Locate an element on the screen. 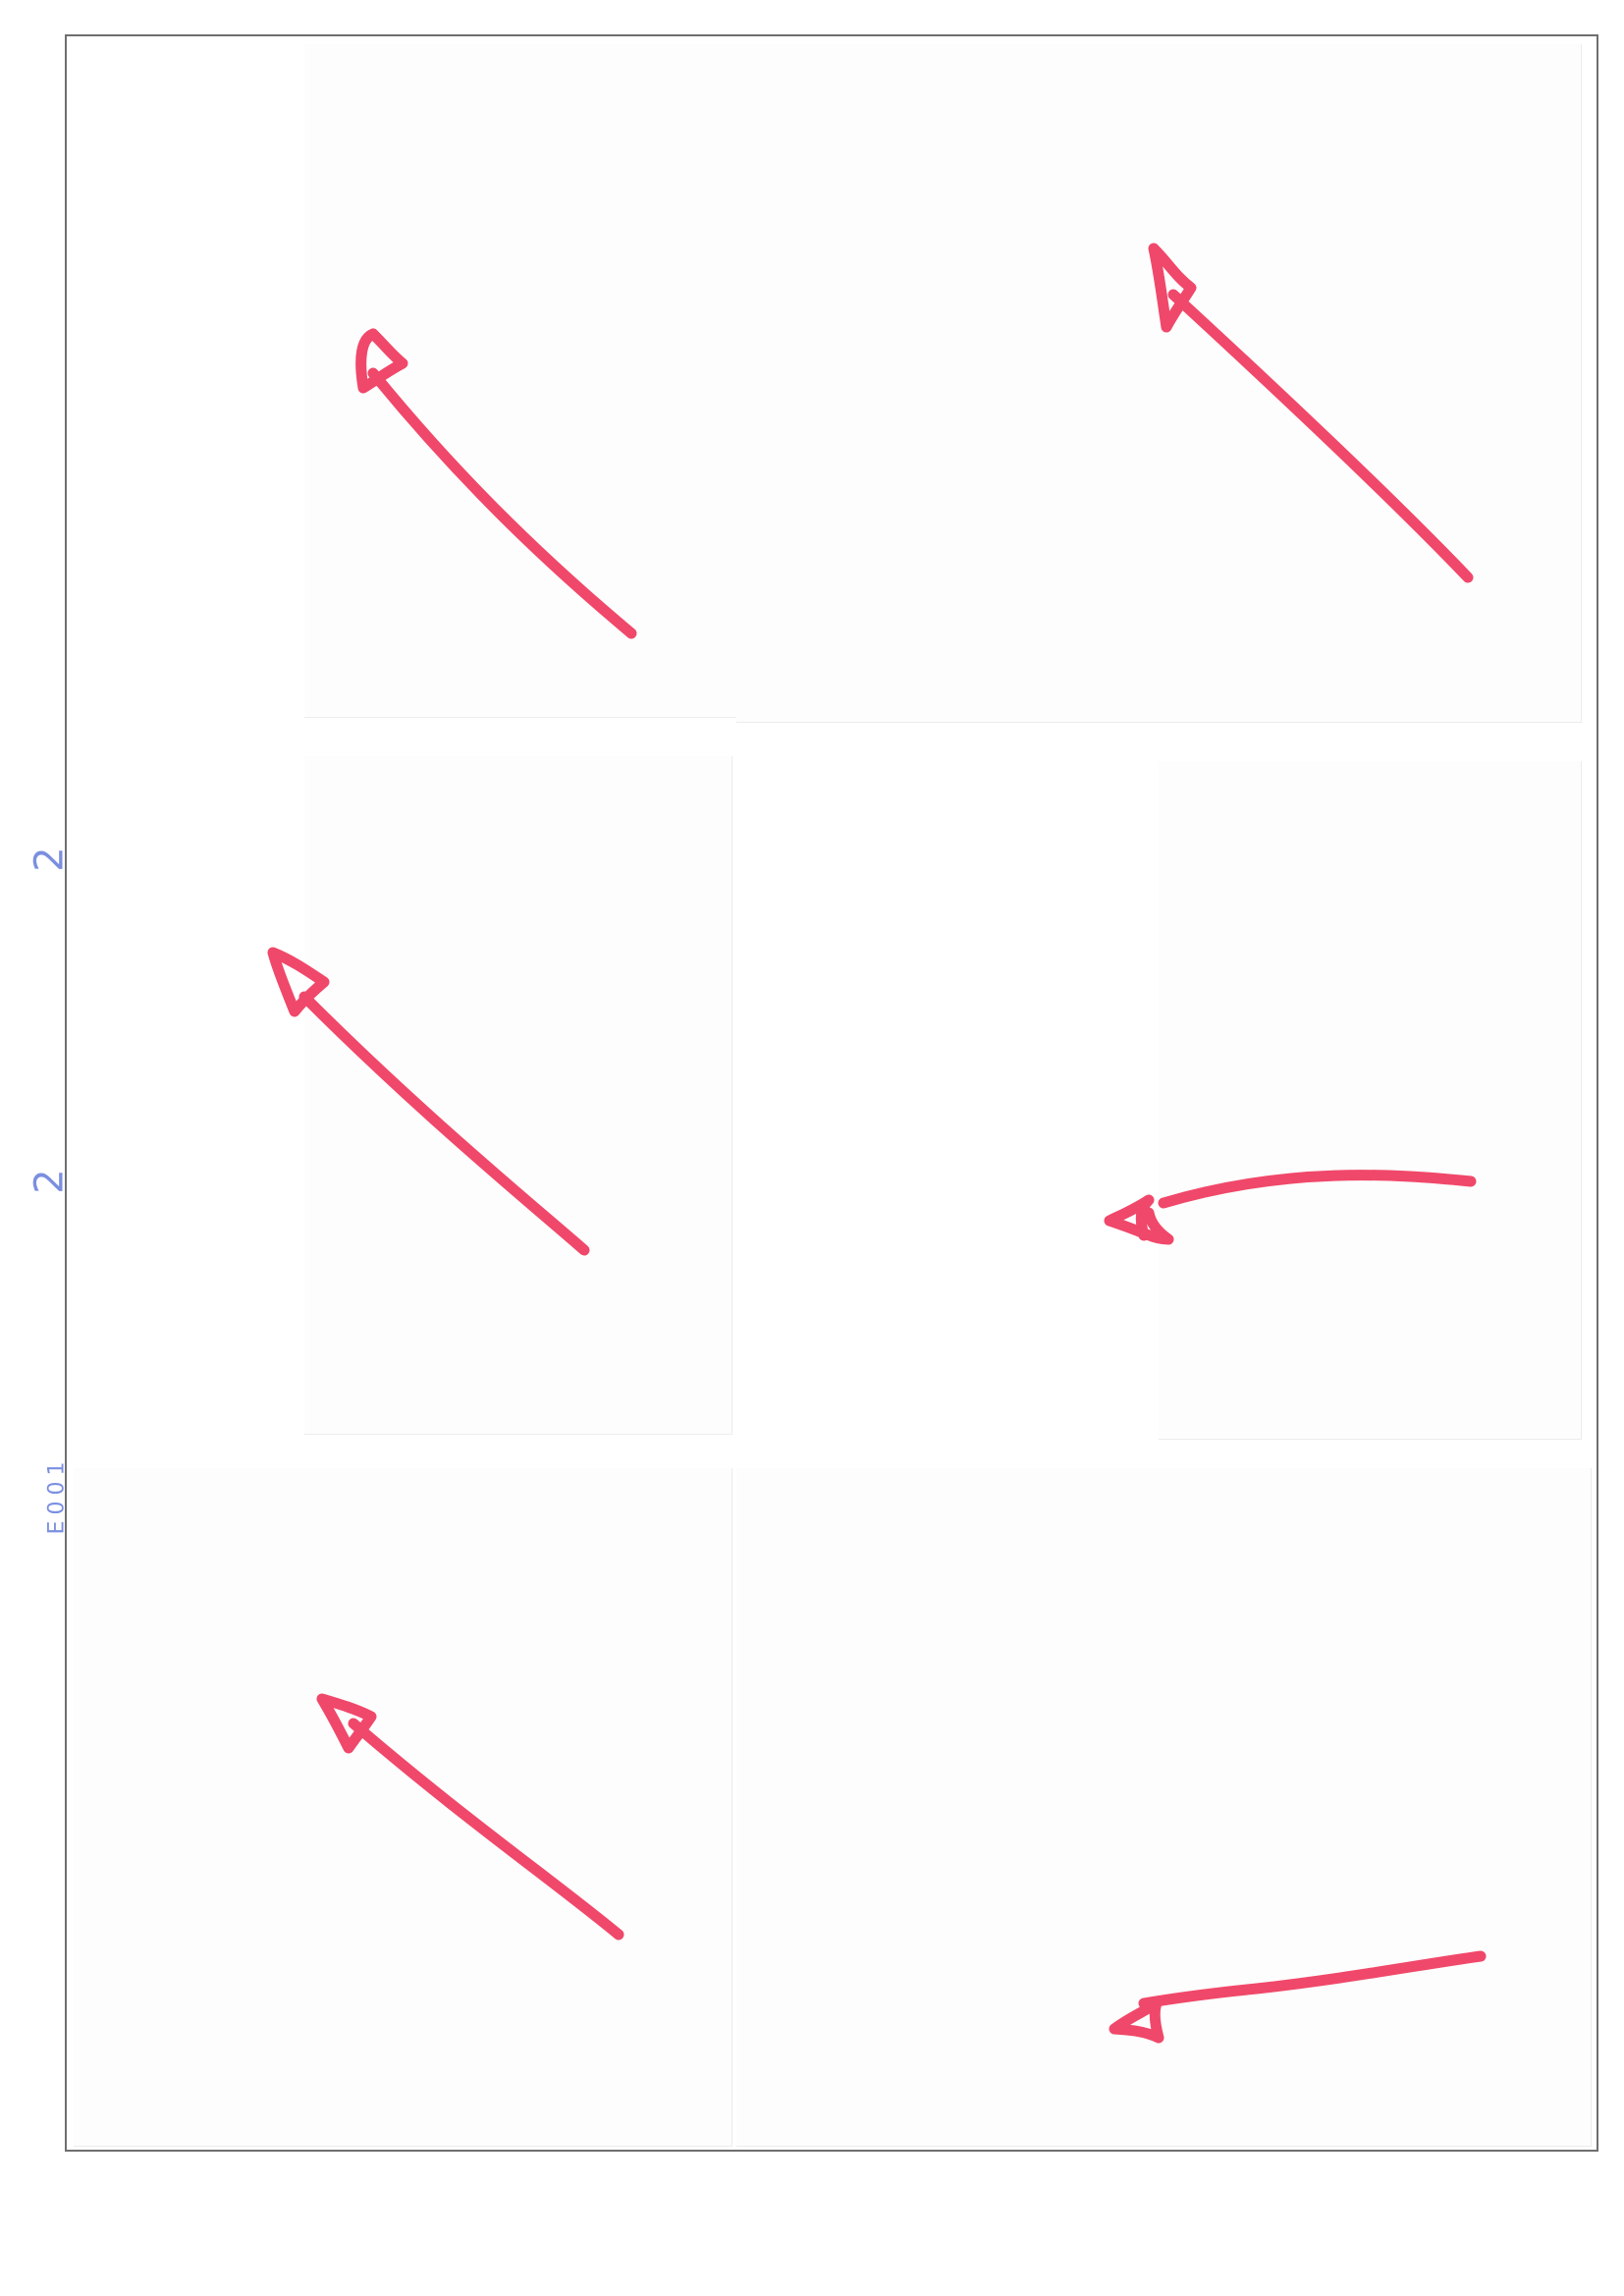 The width and height of the screenshot is (1624, 2296). arrow-row-3-right is located at coordinates (1298, 1997).